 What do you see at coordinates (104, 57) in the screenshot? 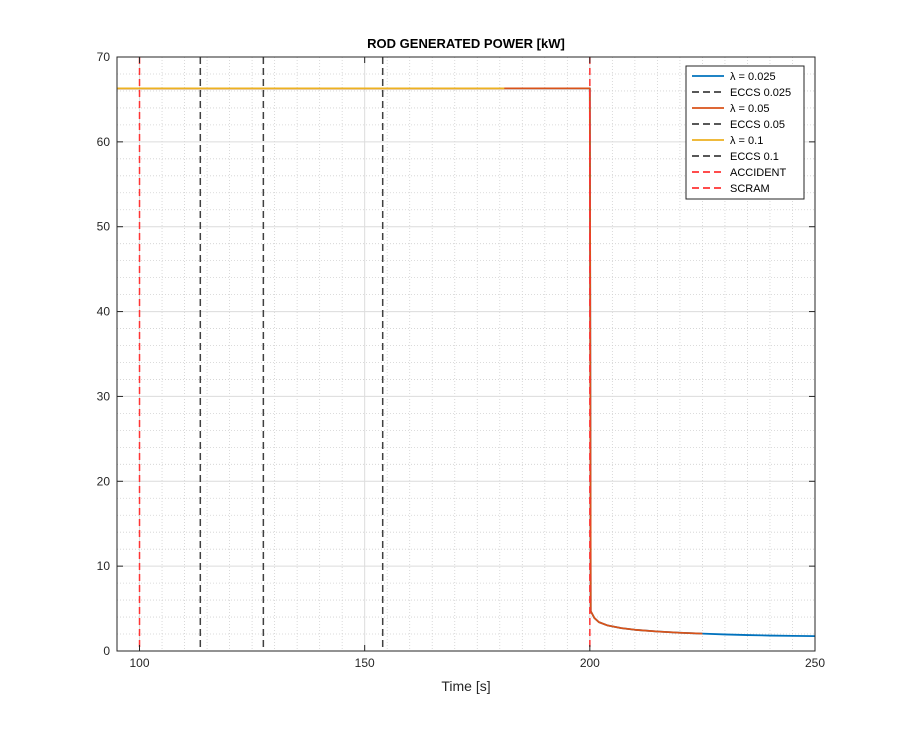
I see `y-tick-label: 70` at bounding box center [104, 57].